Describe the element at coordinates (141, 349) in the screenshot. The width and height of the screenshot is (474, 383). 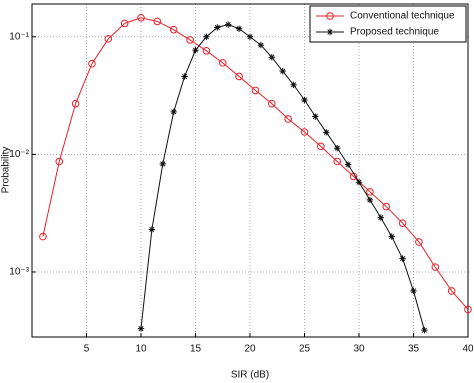
I see `x-tick-label: 10` at that location.